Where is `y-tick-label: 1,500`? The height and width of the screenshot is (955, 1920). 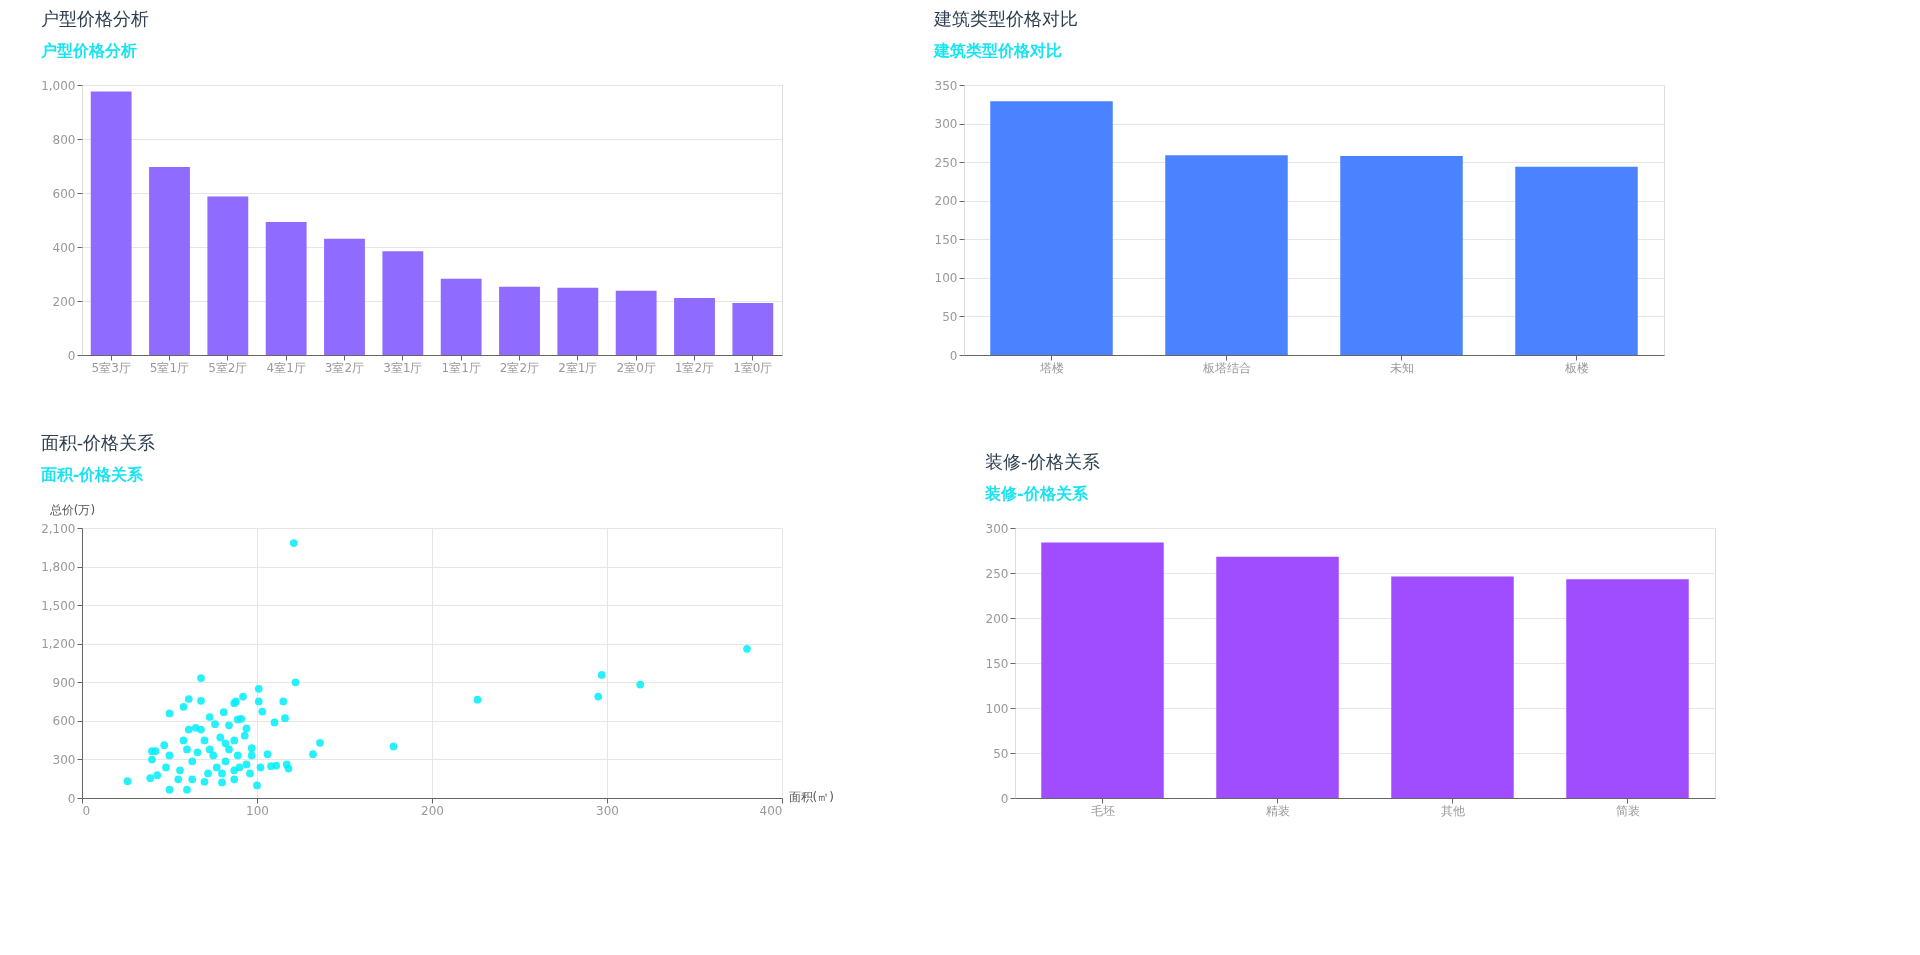 y-tick-label: 1,500 is located at coordinates (58, 605).